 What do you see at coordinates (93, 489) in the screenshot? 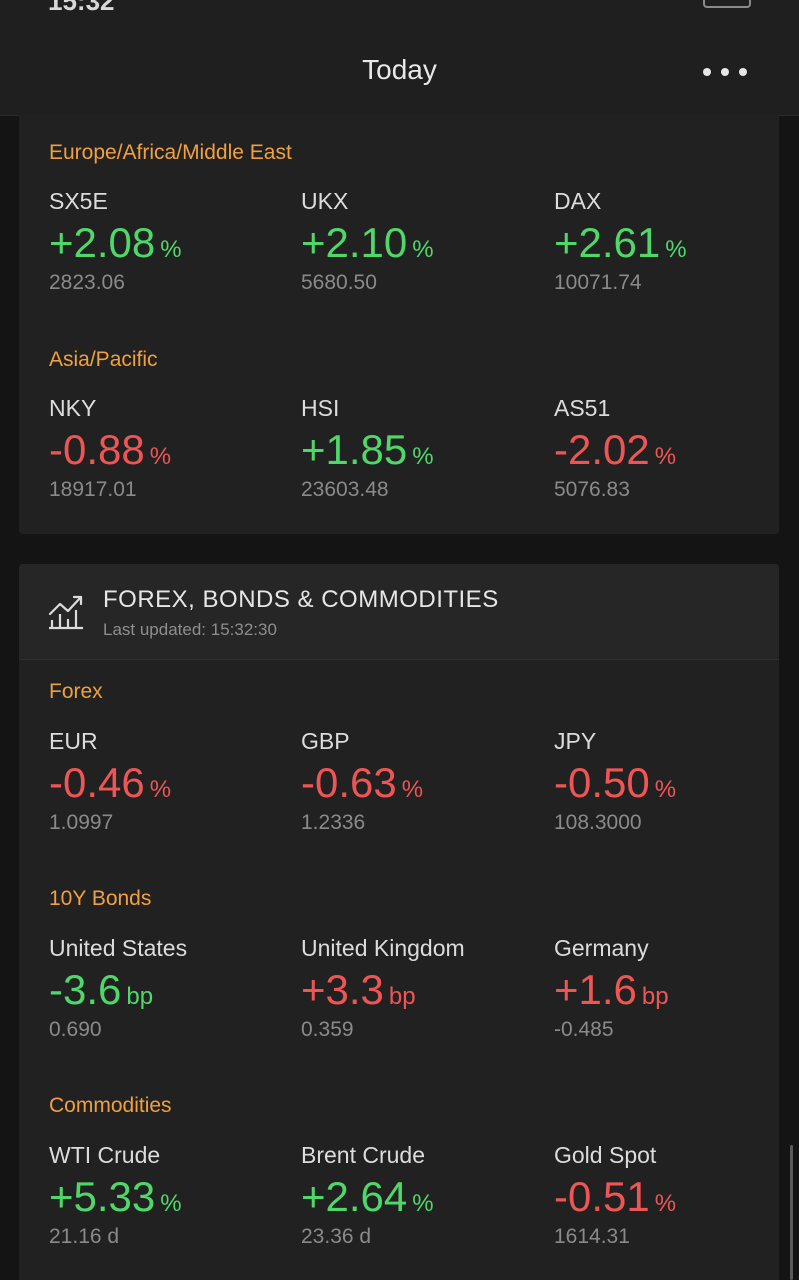
I see `quote-value: 18917.01` at bounding box center [93, 489].